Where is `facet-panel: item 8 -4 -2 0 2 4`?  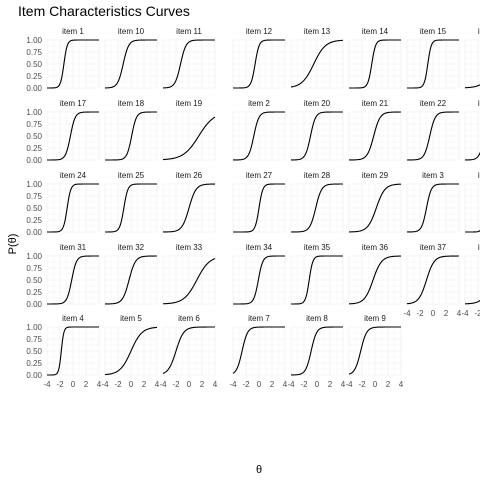 facet-panel: item 8 -4 -2 0 2 4 is located at coordinates (316, 351).